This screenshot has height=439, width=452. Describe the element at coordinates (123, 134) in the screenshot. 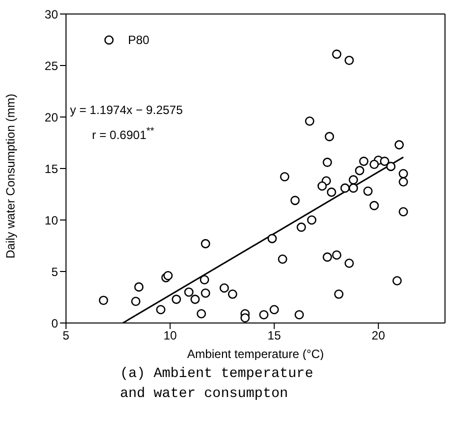

I see `annotation: r = 0.6901$^{**}$` at that location.